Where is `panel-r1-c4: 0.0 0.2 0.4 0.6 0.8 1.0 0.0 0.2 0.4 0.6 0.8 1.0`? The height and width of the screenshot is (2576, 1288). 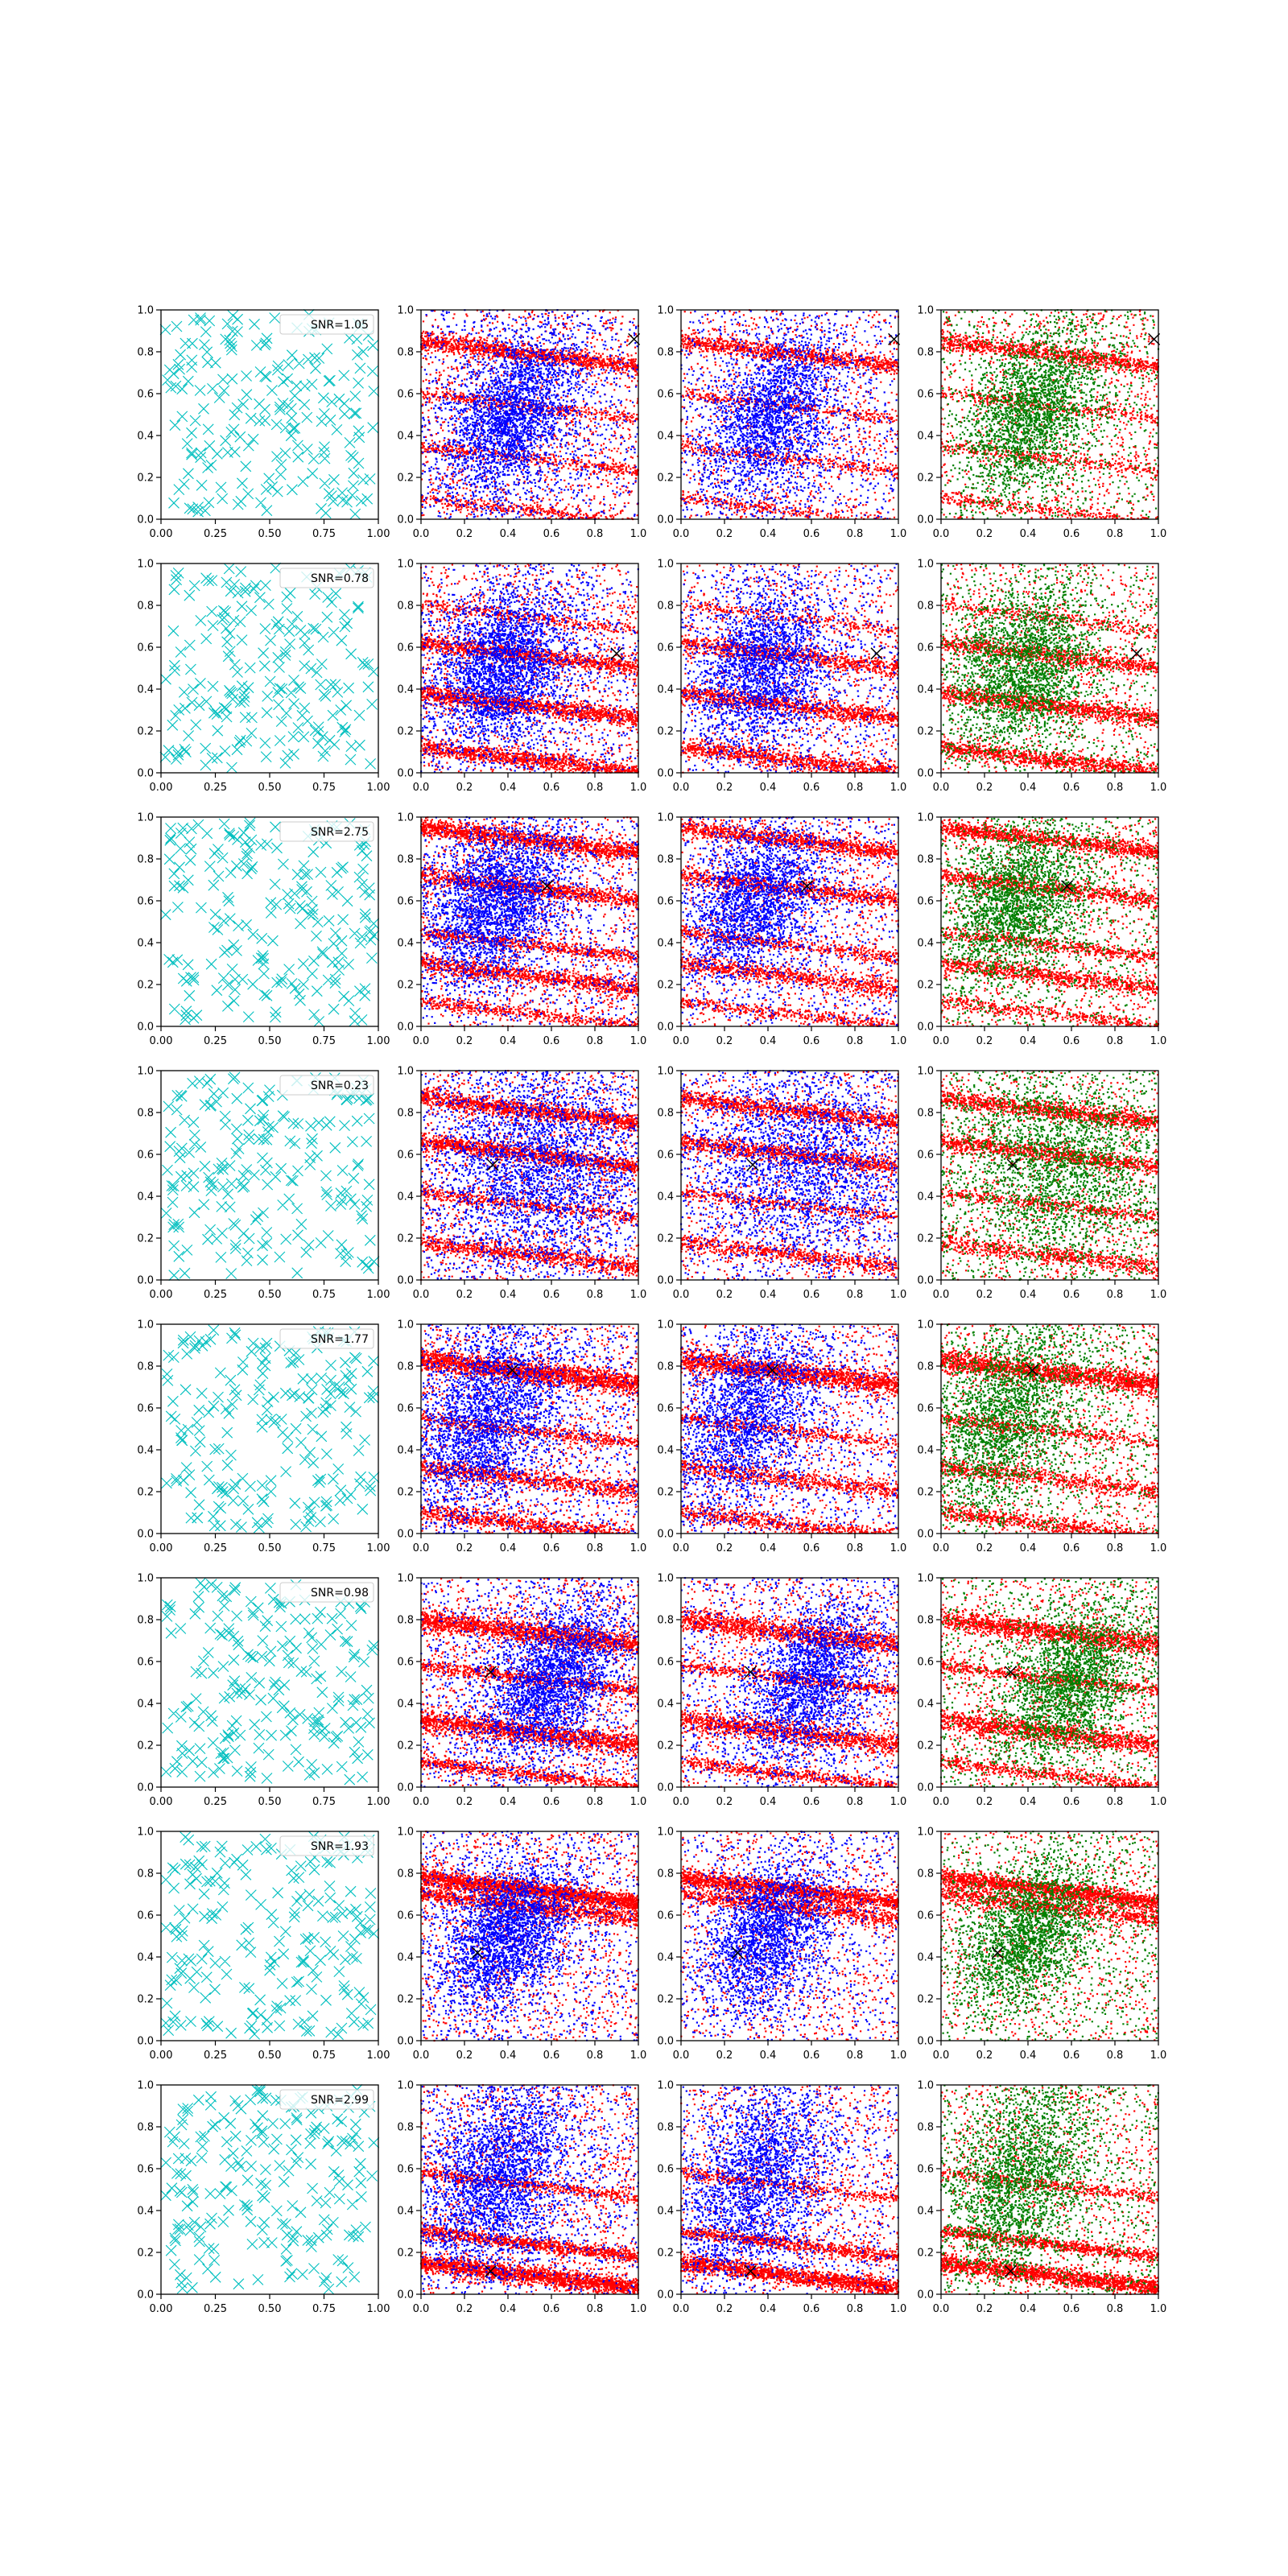 panel-r1-c4: 0.0 0.2 0.4 0.6 0.8 1.0 0.0 0.2 0.4 0.6 0.8 1.0 is located at coordinates (1041, 423).